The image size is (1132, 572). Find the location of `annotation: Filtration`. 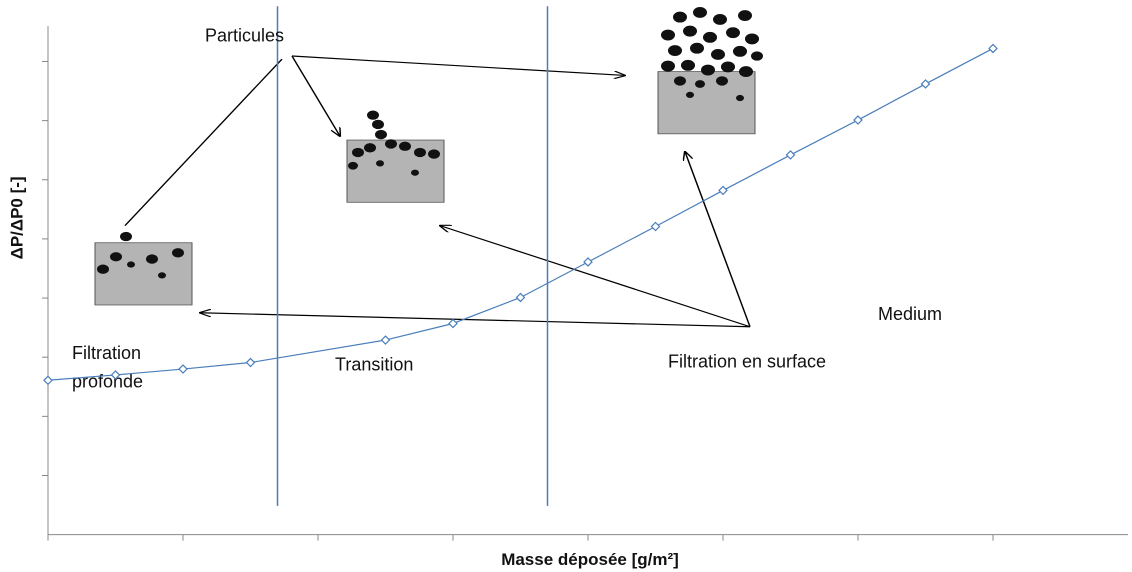

annotation: Filtration is located at coordinates (106, 353).